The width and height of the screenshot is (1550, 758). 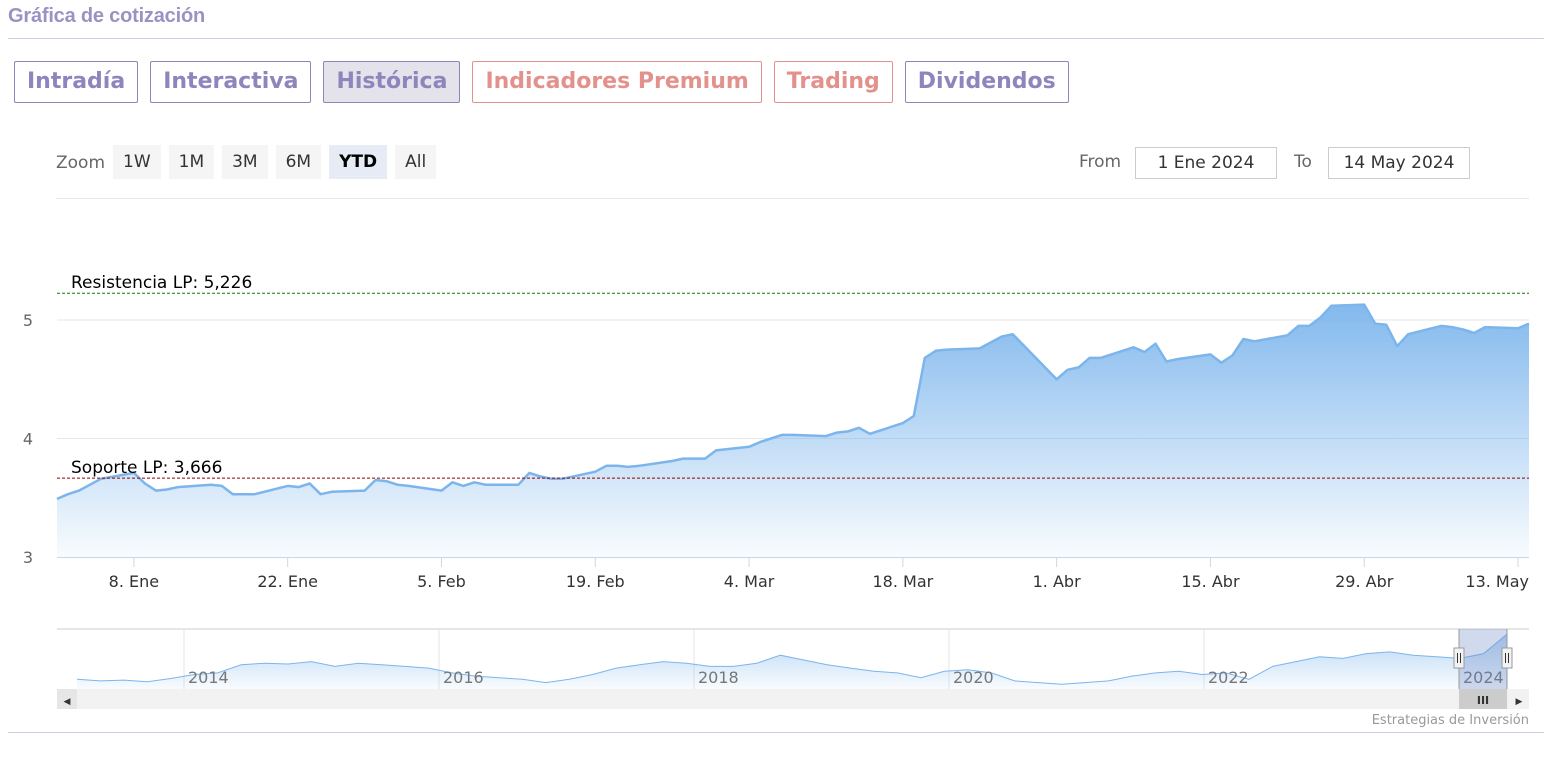 What do you see at coordinates (1483, 659) in the screenshot?
I see `navigator-selection` at bounding box center [1483, 659].